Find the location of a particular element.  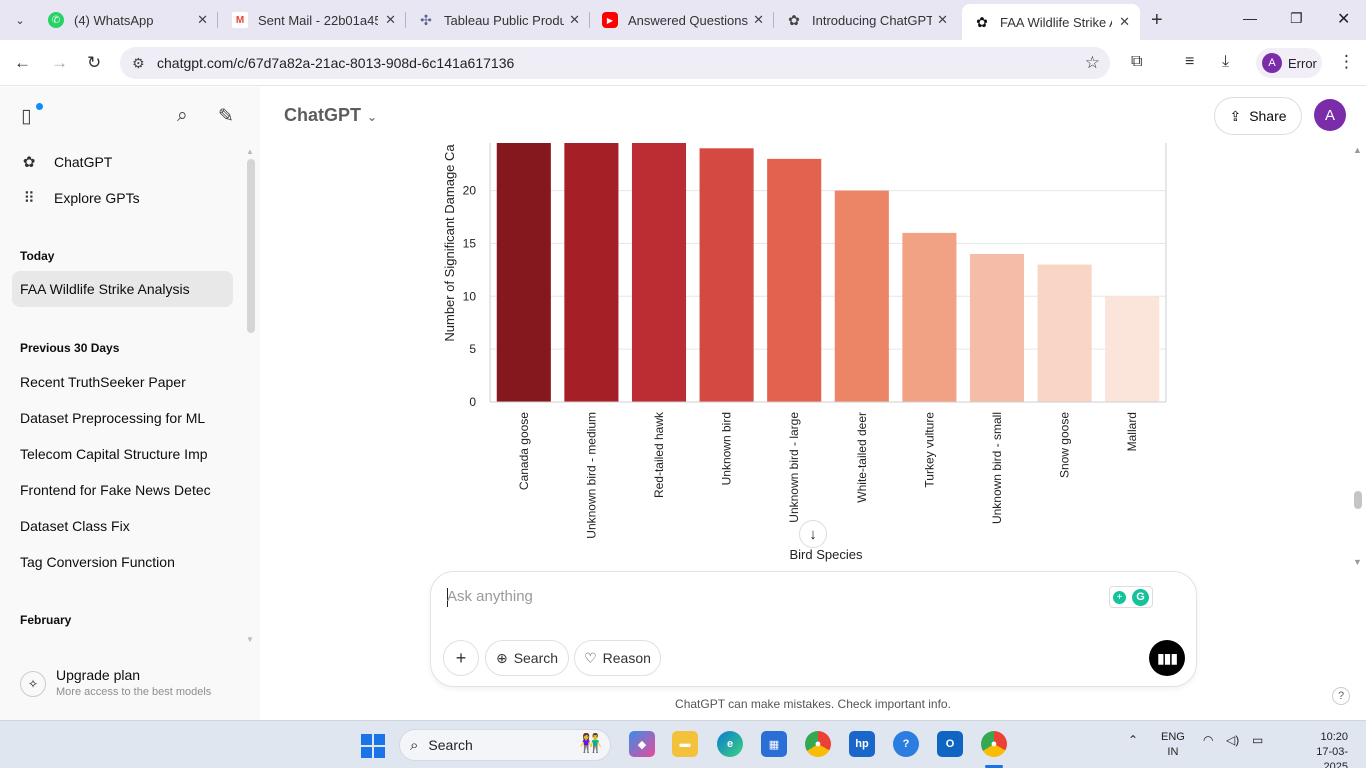

x-tick-label: Unknown bird - large is located at coordinates (794, 467).